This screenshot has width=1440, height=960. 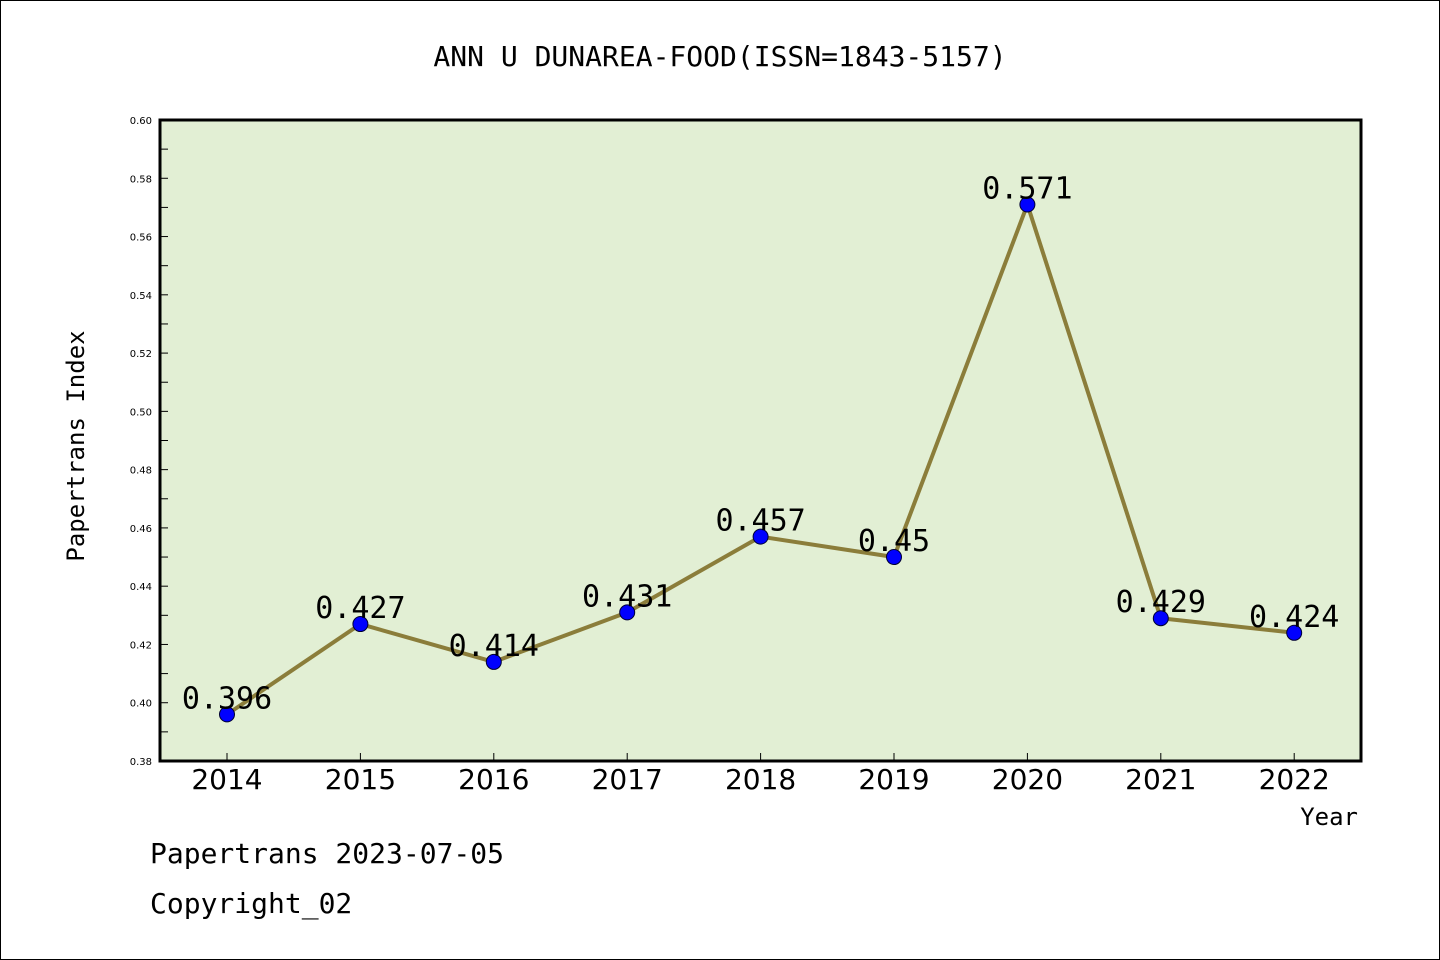 I want to click on x-axis-label: Year, so click(x=1329, y=817).